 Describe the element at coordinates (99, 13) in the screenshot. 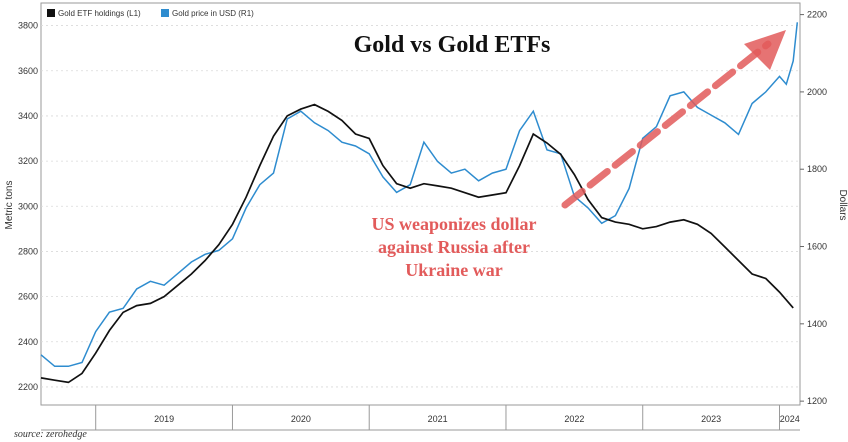

I see `legend-label-etf: Gold ETF holdings (L1)` at that location.